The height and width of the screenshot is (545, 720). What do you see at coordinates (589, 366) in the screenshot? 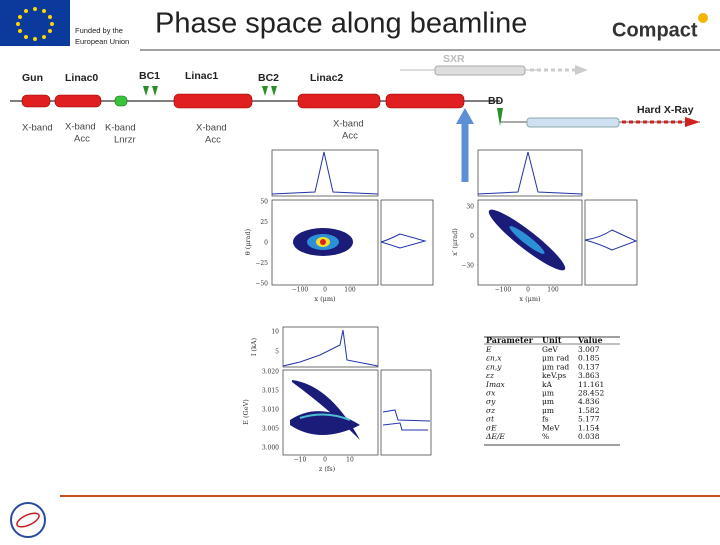
I see `table-cell: 0.137` at bounding box center [589, 366].